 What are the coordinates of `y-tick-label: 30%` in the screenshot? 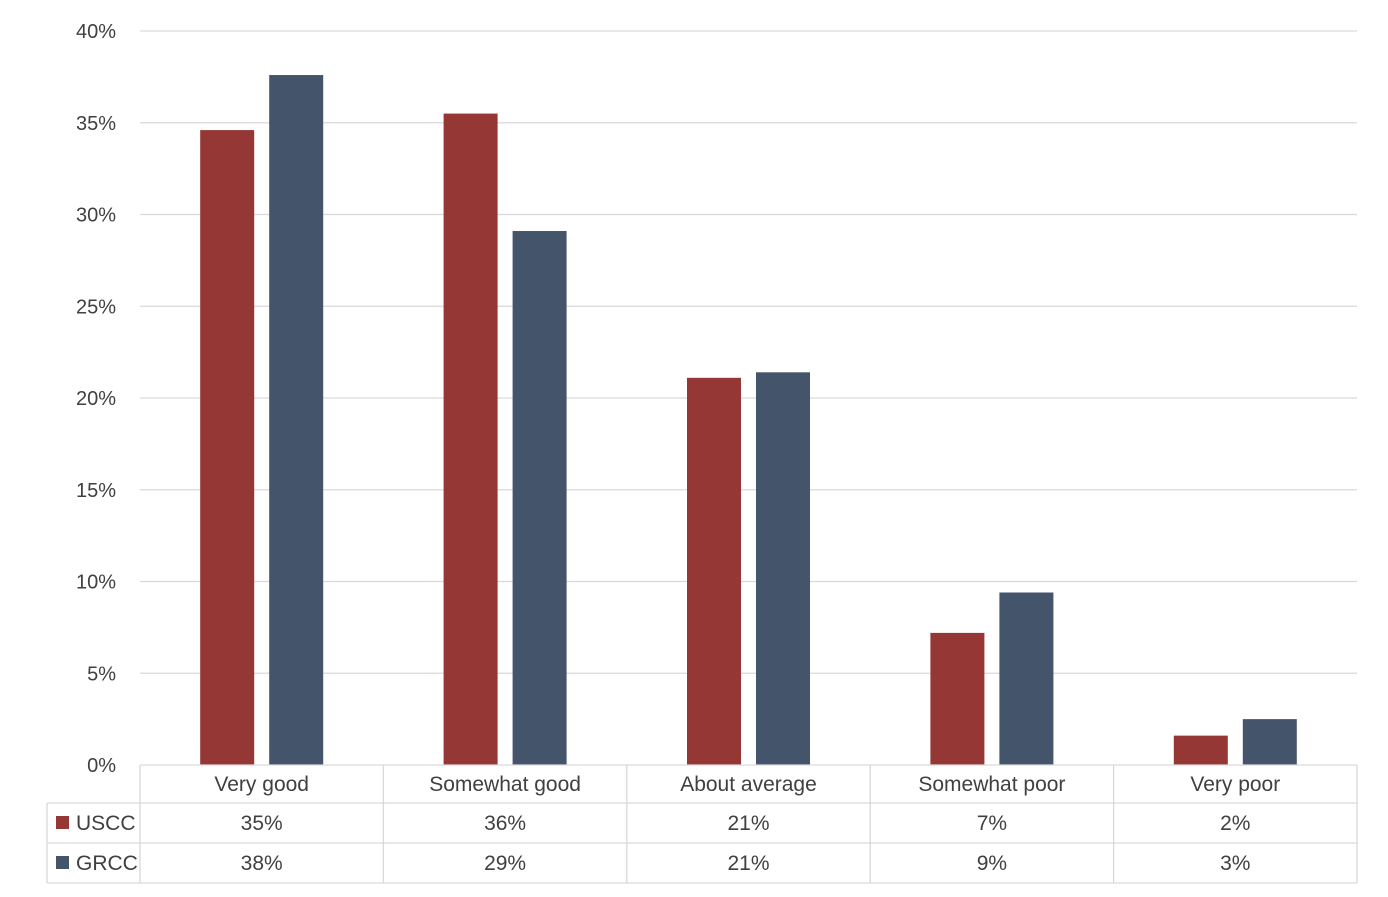 It's located at (96, 216).